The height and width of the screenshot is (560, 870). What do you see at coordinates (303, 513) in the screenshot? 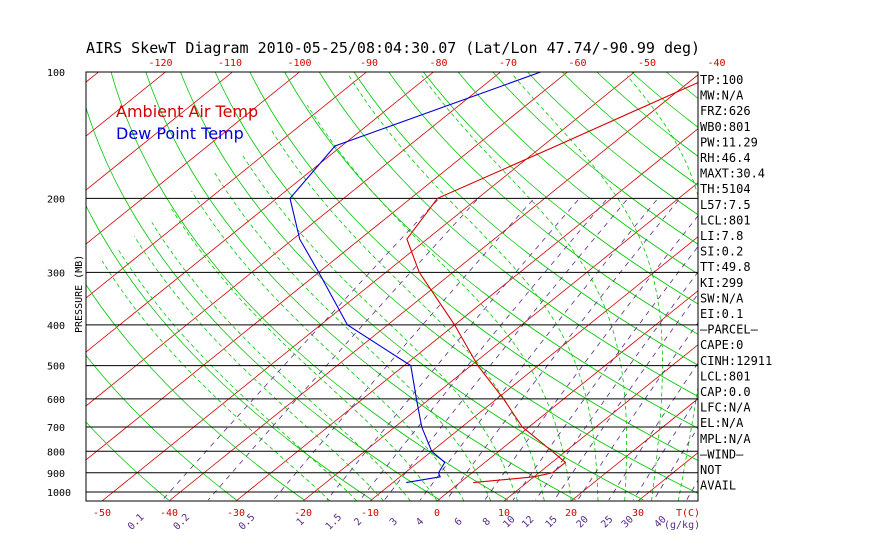
I see `bottom-temperature-tick-label: -20` at bounding box center [303, 513].